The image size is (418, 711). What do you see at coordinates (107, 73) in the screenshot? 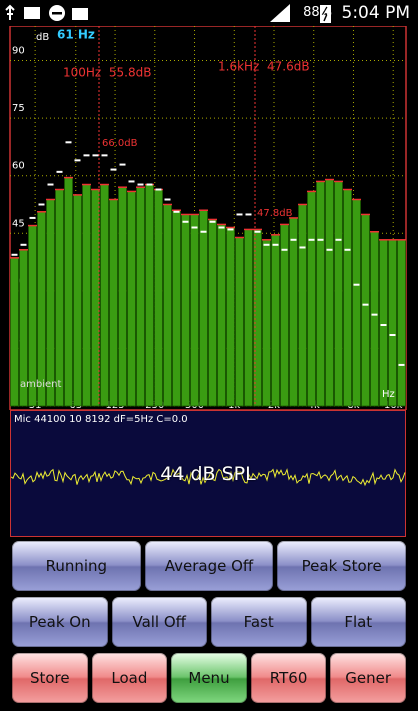
I see `marker-readout: 100Hz 55.8dB` at bounding box center [107, 73].